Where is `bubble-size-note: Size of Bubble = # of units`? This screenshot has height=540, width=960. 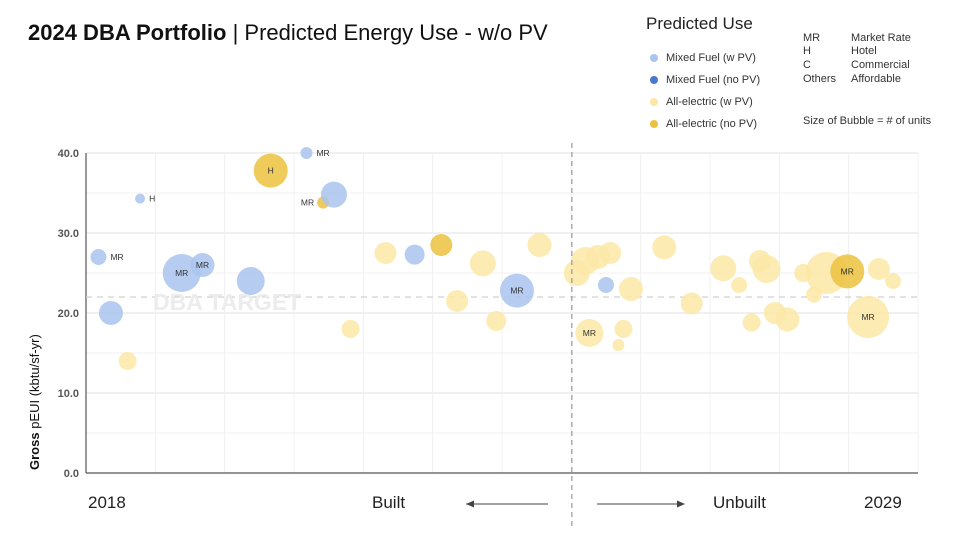 bubble-size-note: Size of Bubble = # of units is located at coordinates (867, 121).